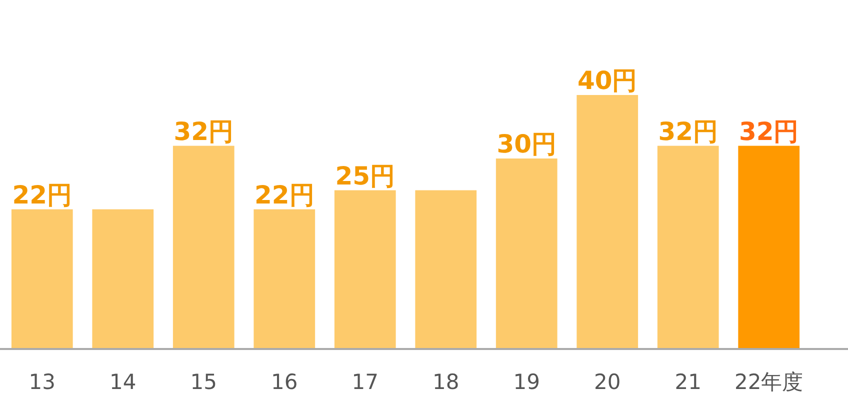  What do you see at coordinates (365, 382) in the screenshot?
I see `x-tick-label: 17` at bounding box center [365, 382].